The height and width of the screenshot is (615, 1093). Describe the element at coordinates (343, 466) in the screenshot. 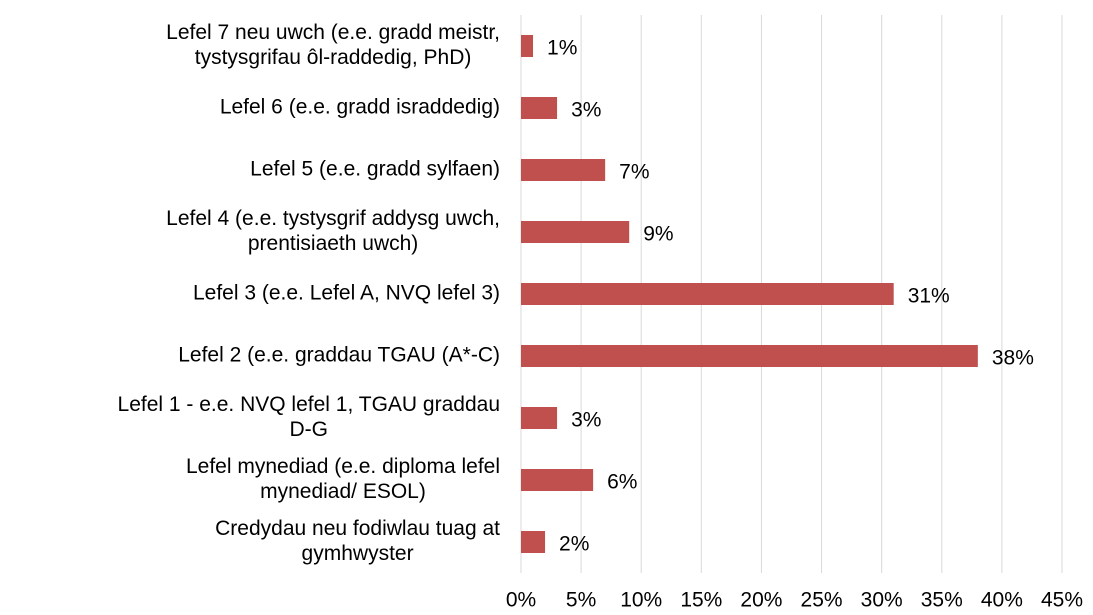

I see `y-tick-label: Lefel mynediad (e.e. diploma lefel` at that location.